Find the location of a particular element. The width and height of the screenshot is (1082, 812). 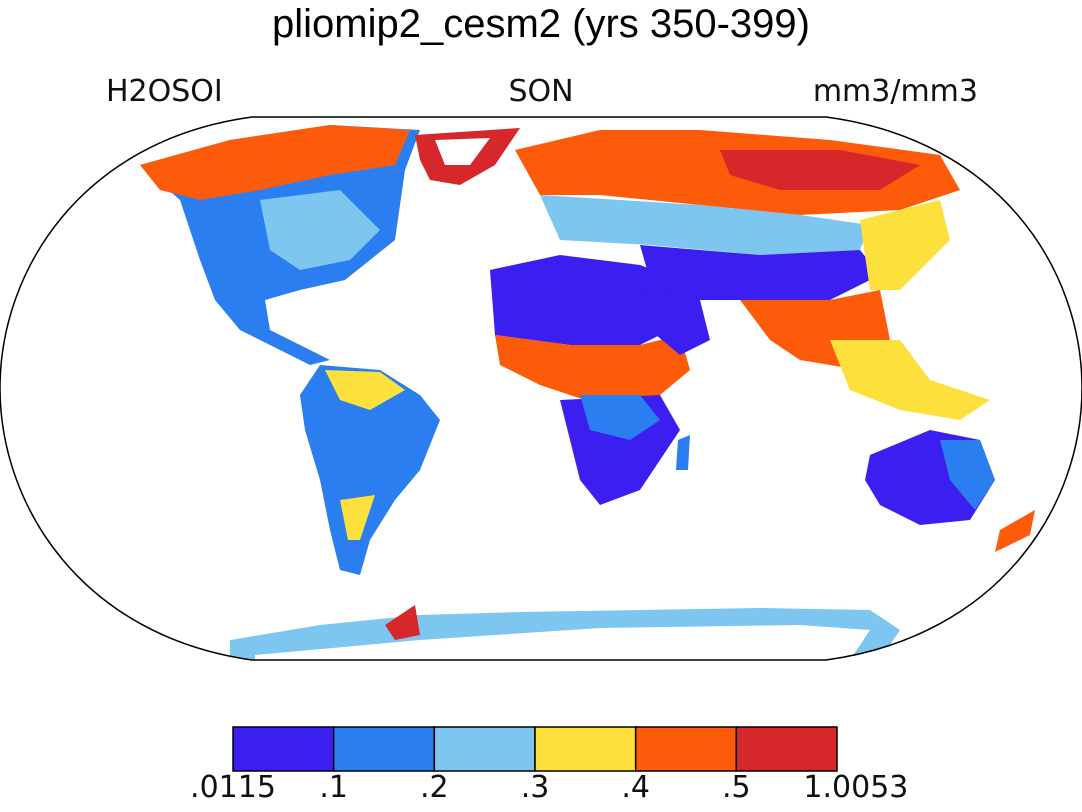

africa-sahara is located at coordinates (590, 300).